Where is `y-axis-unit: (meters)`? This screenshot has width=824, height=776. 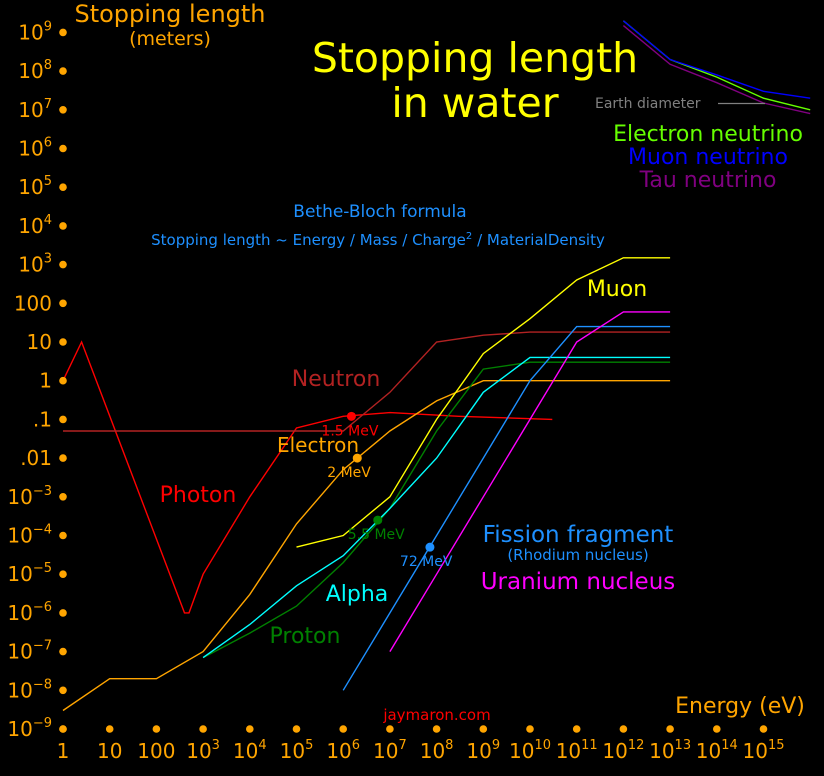
y-axis-unit: (meters) is located at coordinates (170, 39).